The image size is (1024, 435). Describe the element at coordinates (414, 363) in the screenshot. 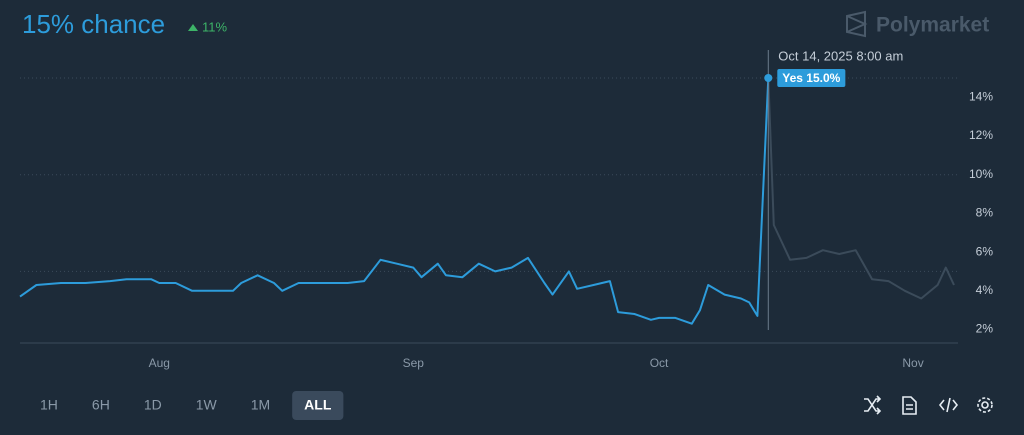

I see `x-tick-label: Sep` at that location.